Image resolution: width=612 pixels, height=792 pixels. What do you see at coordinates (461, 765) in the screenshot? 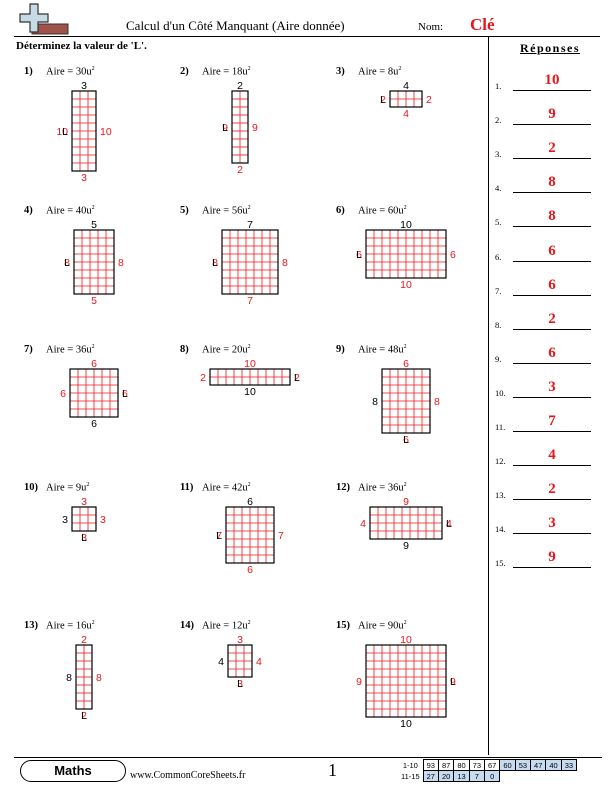
I see `score-cell: 80` at bounding box center [461, 765].